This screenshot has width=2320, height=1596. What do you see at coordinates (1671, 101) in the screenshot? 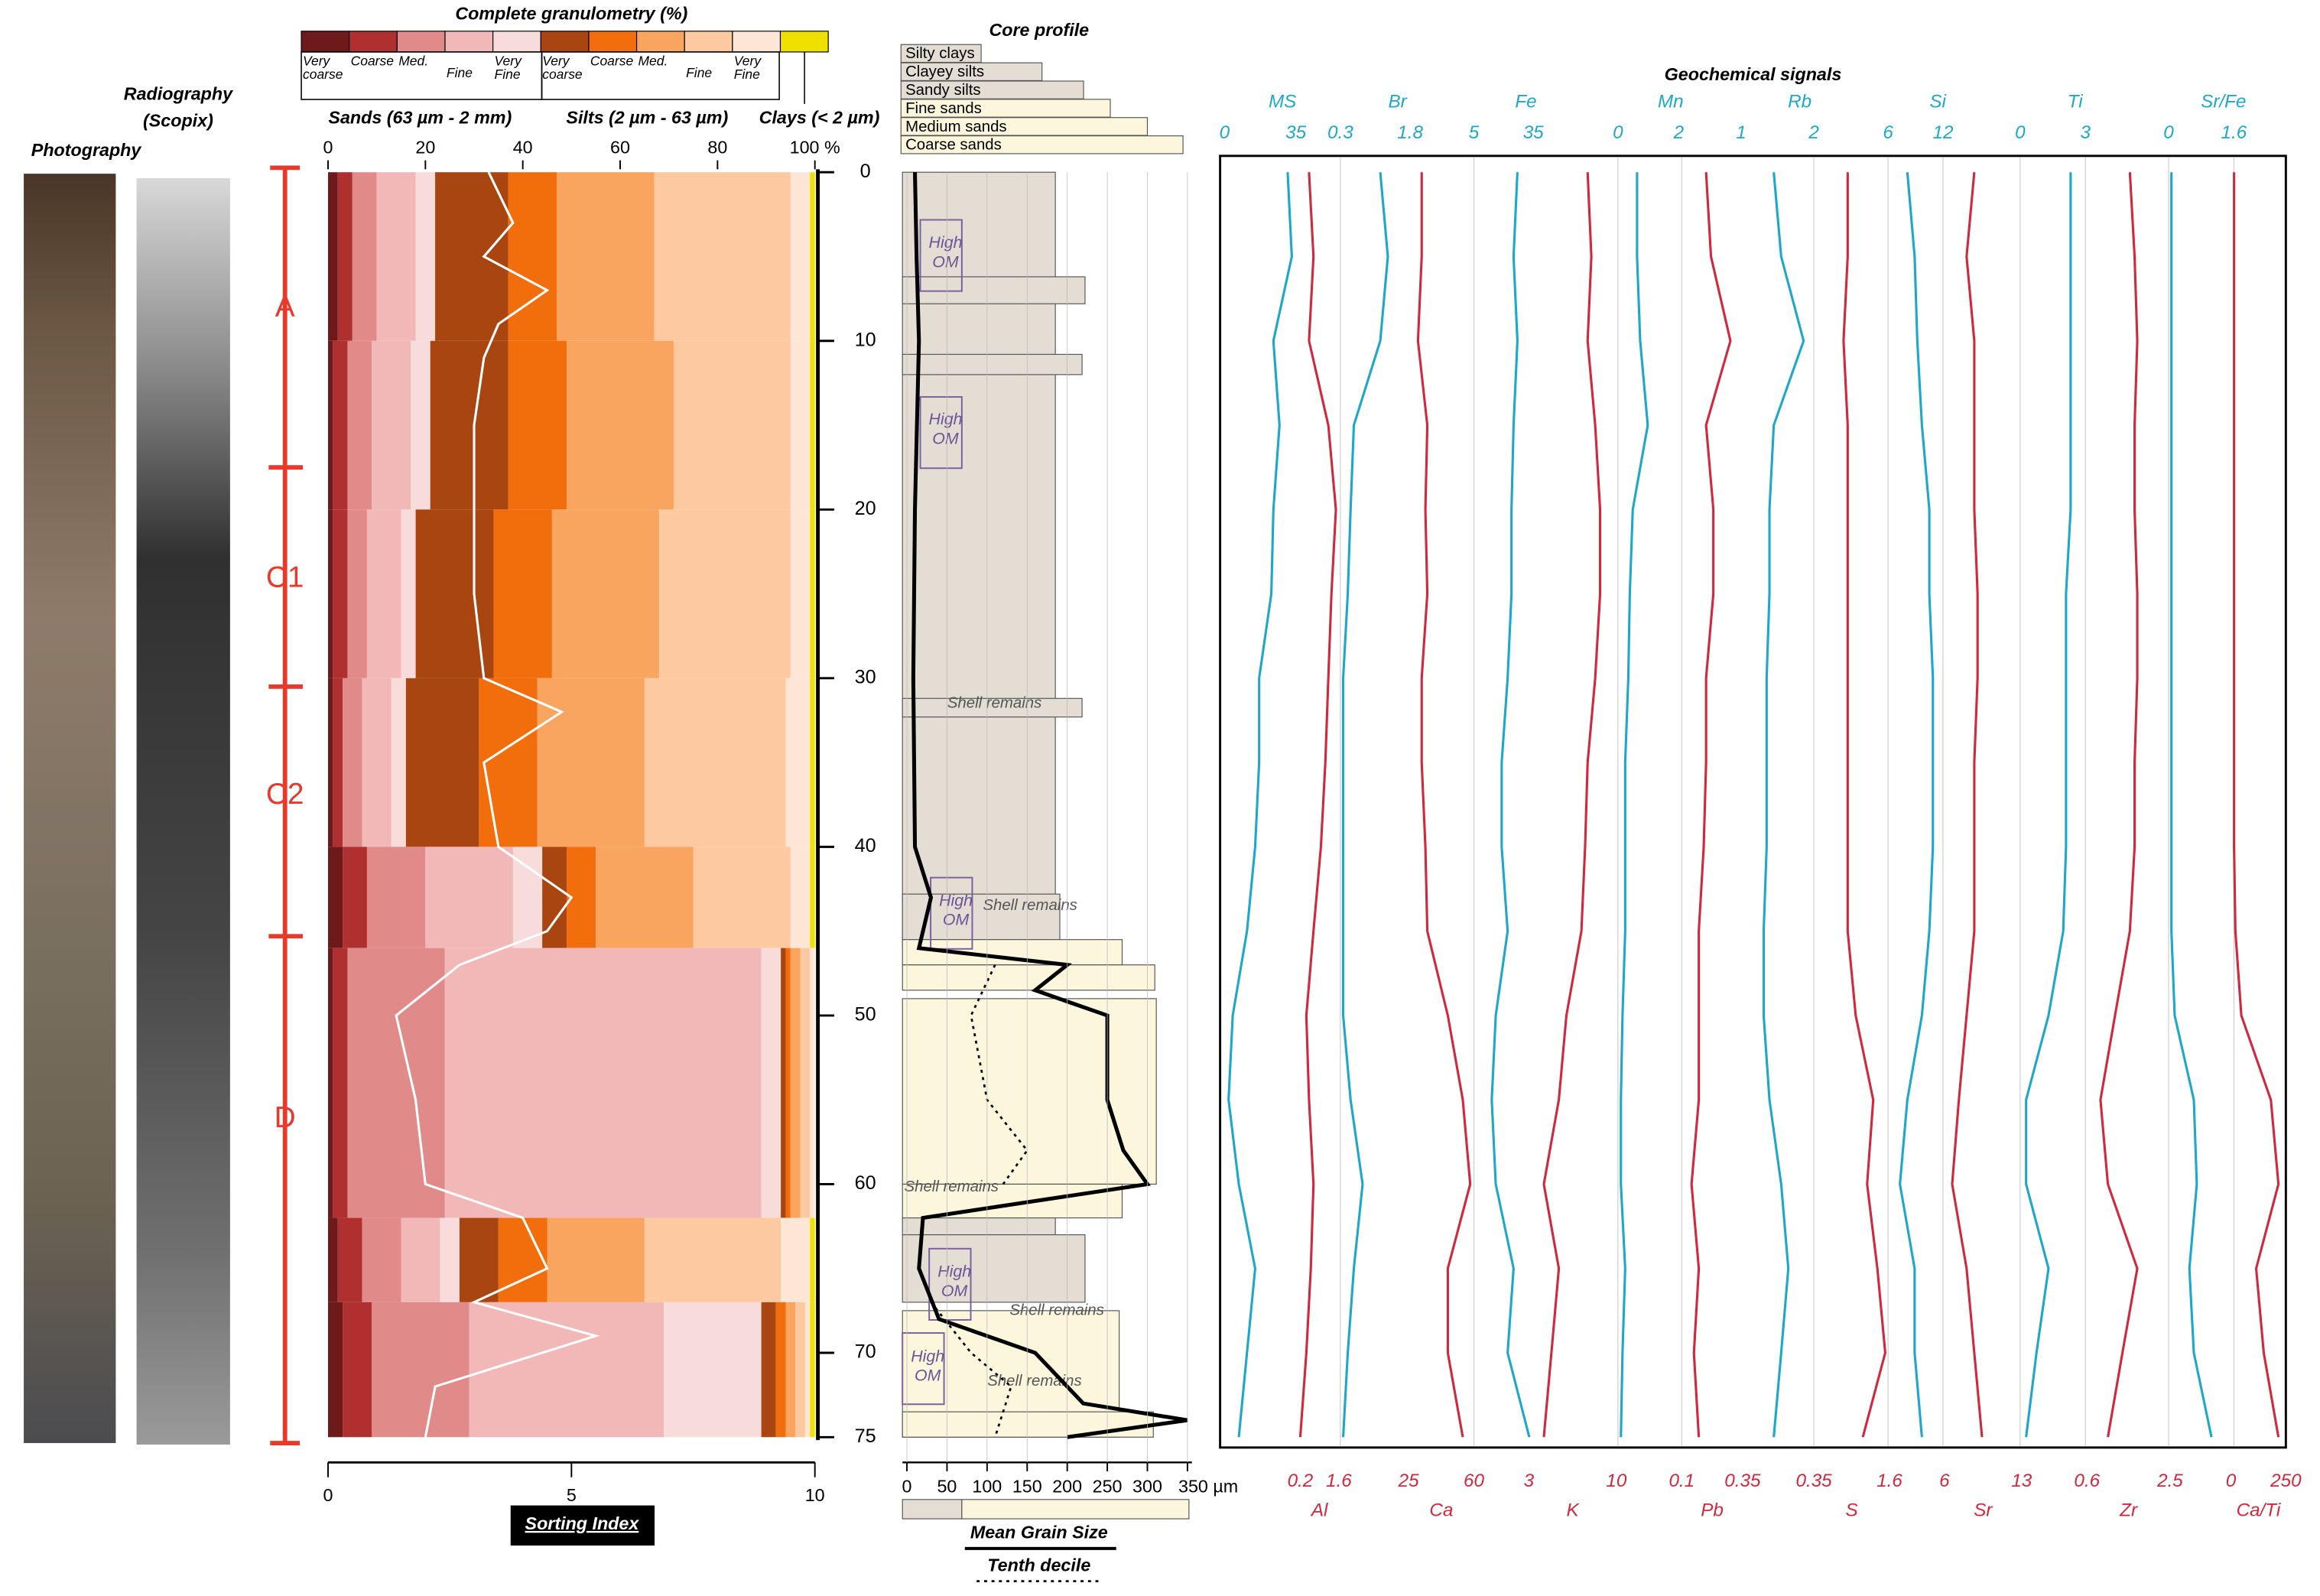
I see `geochem-signal-name: Mn` at bounding box center [1671, 101].